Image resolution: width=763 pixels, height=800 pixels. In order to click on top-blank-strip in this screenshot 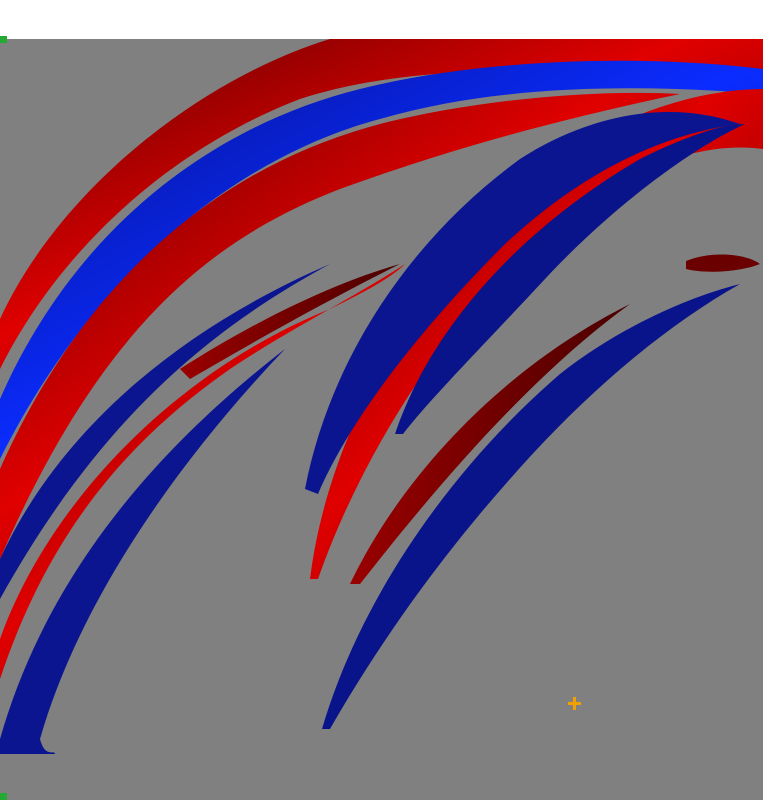, I will do `click(381, 19)`.